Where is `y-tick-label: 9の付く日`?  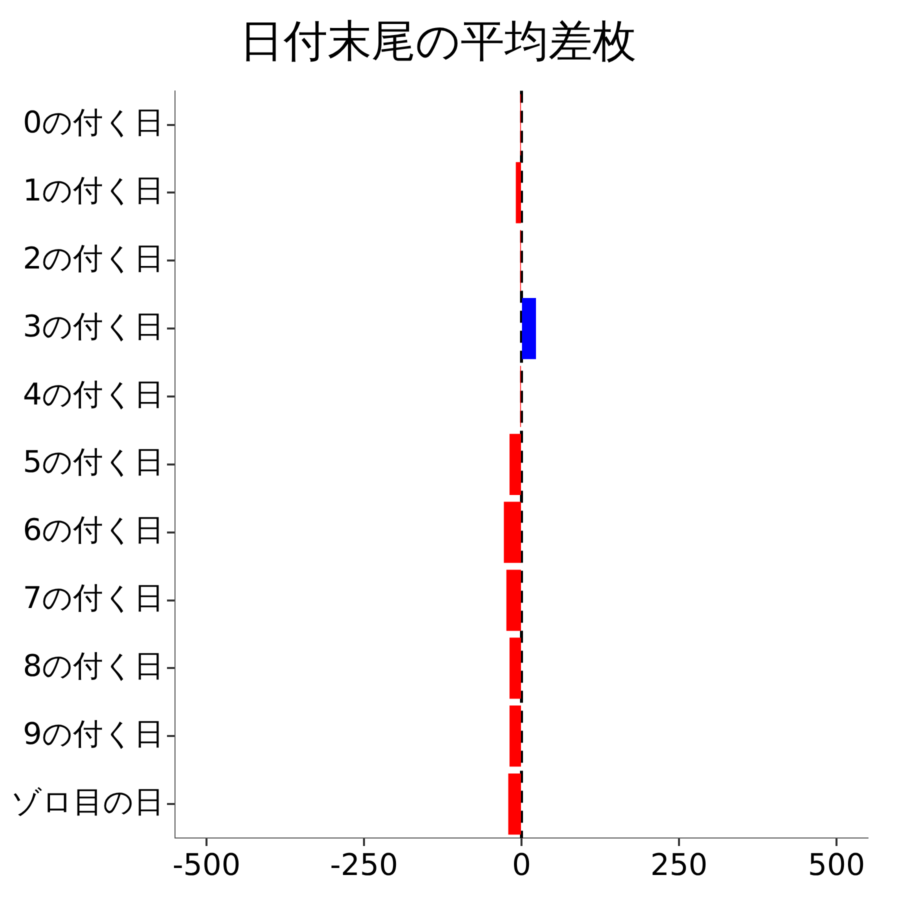 y-tick-label: 9の付く日 is located at coordinates (93, 734).